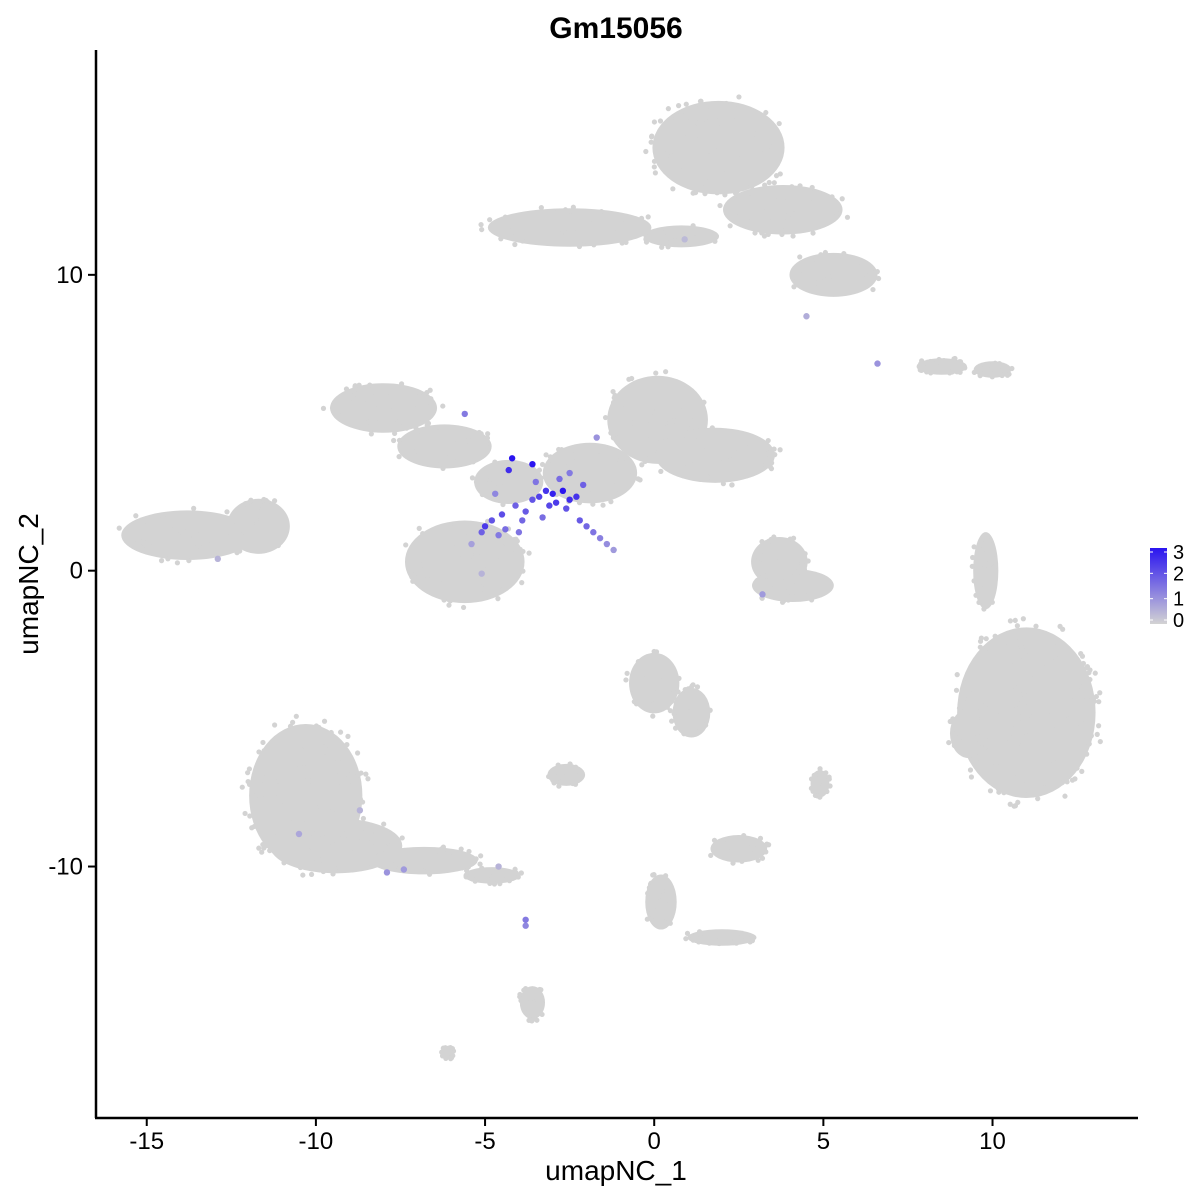 The image size is (1200, 1200). Describe the element at coordinates (69, 275) in the screenshot. I see `y-tick-label: 10` at that location.